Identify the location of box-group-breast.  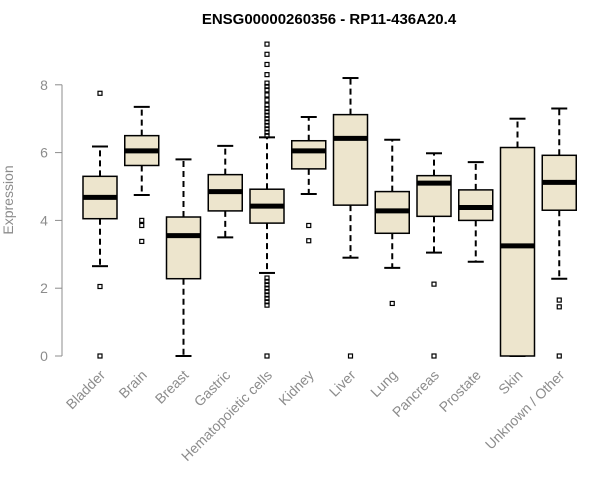
(183, 257).